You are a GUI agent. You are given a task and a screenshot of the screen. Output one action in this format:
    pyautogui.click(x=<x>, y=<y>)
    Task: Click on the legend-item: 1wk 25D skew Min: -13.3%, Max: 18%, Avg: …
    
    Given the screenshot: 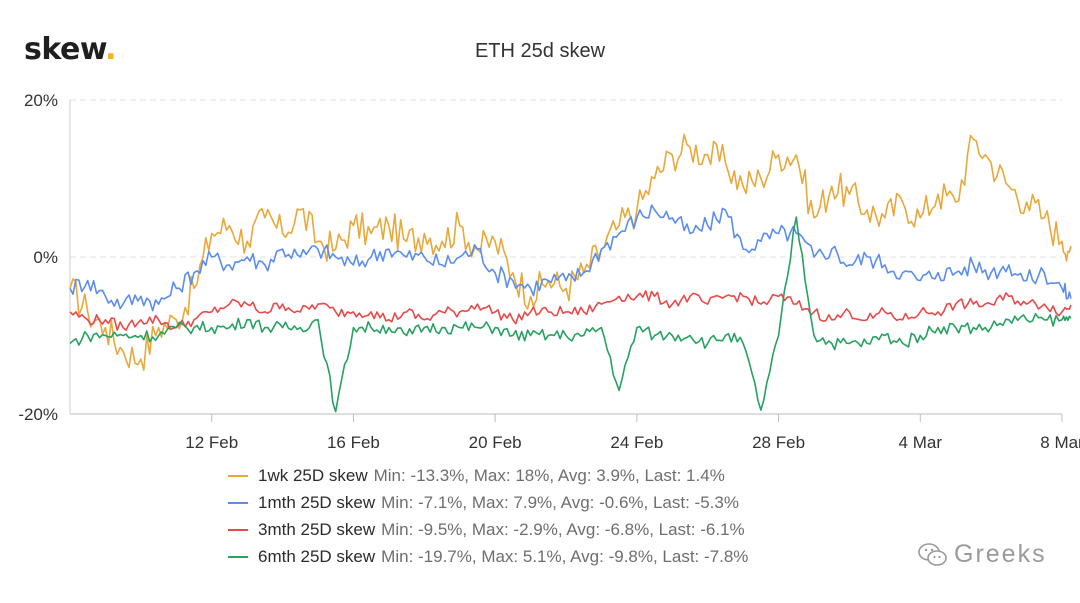 What is the action you would take?
    pyautogui.click(x=488, y=475)
    